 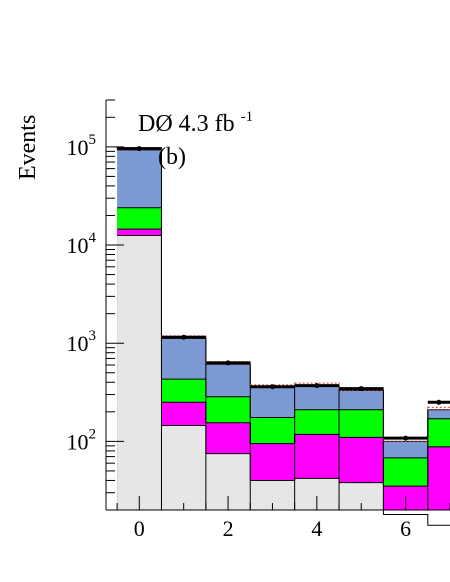 What do you see at coordinates (28, 147) in the screenshot?
I see `y-axis-label: Events` at bounding box center [28, 147].